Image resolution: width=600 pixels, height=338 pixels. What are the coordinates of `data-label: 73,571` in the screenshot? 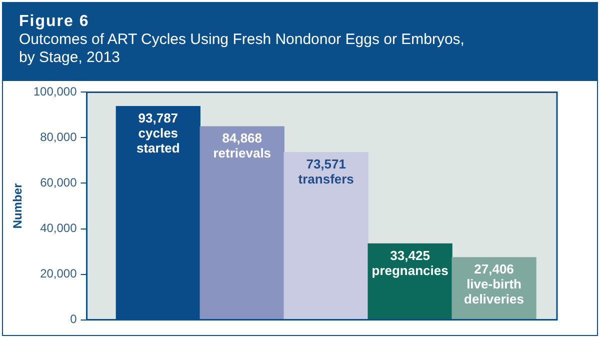 It's located at (326, 164).